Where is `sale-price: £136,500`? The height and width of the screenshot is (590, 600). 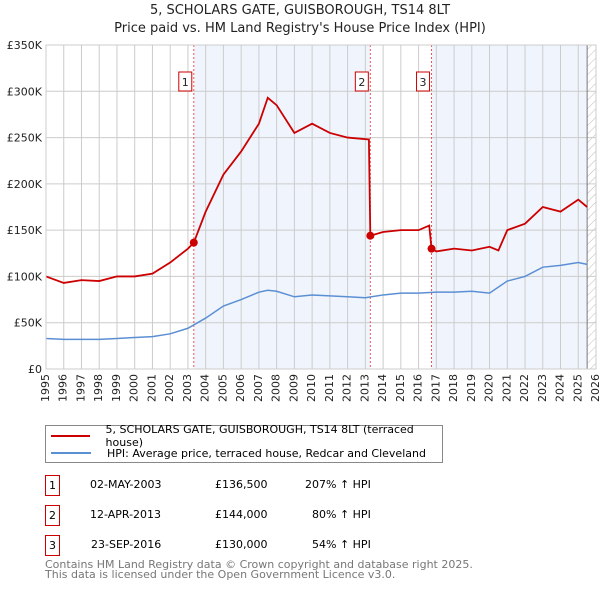
sale-price: £136,500 is located at coordinates (241, 484).